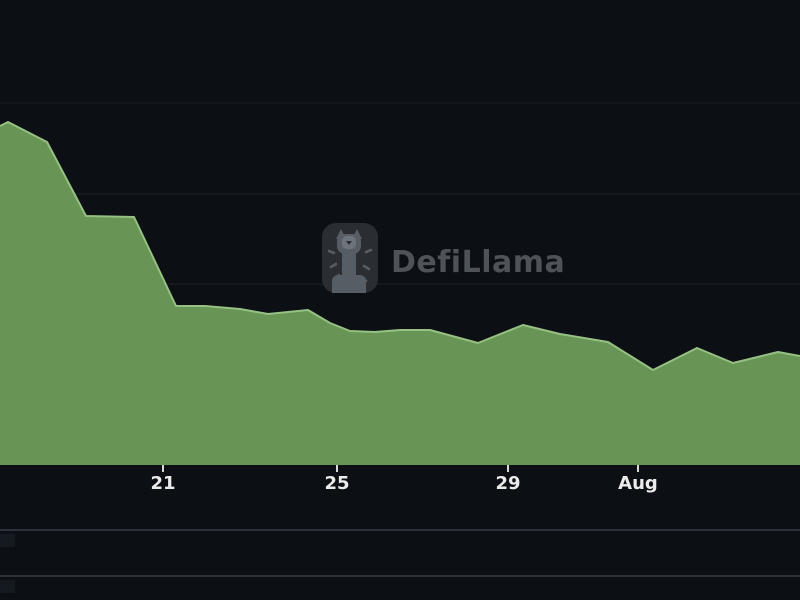  Describe the element at coordinates (400, 576) in the screenshot. I see `separator-line-bottom` at that location.